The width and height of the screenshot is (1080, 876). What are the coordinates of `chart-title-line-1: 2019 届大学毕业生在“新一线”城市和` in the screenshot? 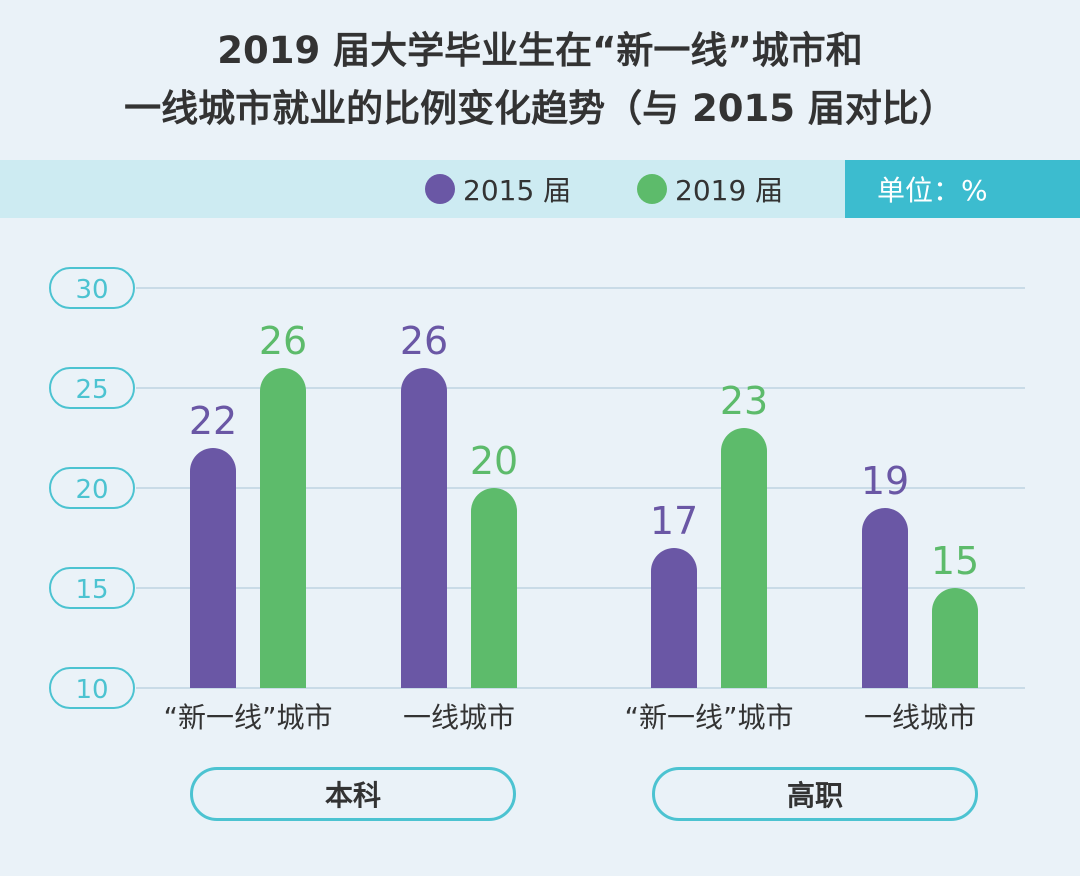 It's located at (540, 50).